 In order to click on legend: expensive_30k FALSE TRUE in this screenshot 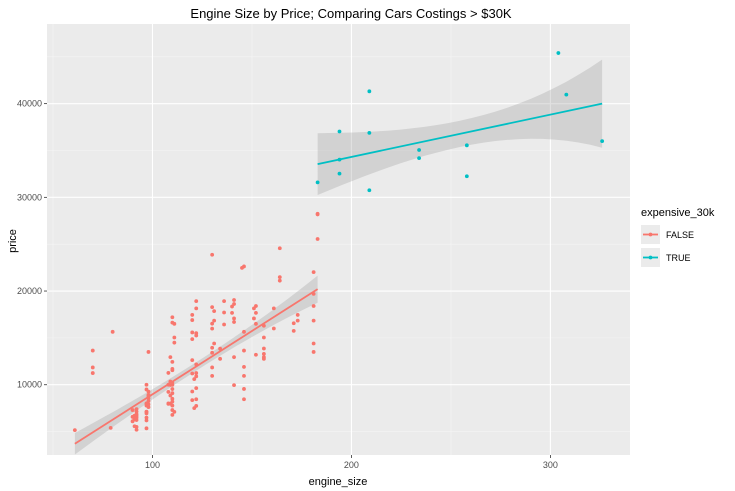, I will do `click(678, 237)`.